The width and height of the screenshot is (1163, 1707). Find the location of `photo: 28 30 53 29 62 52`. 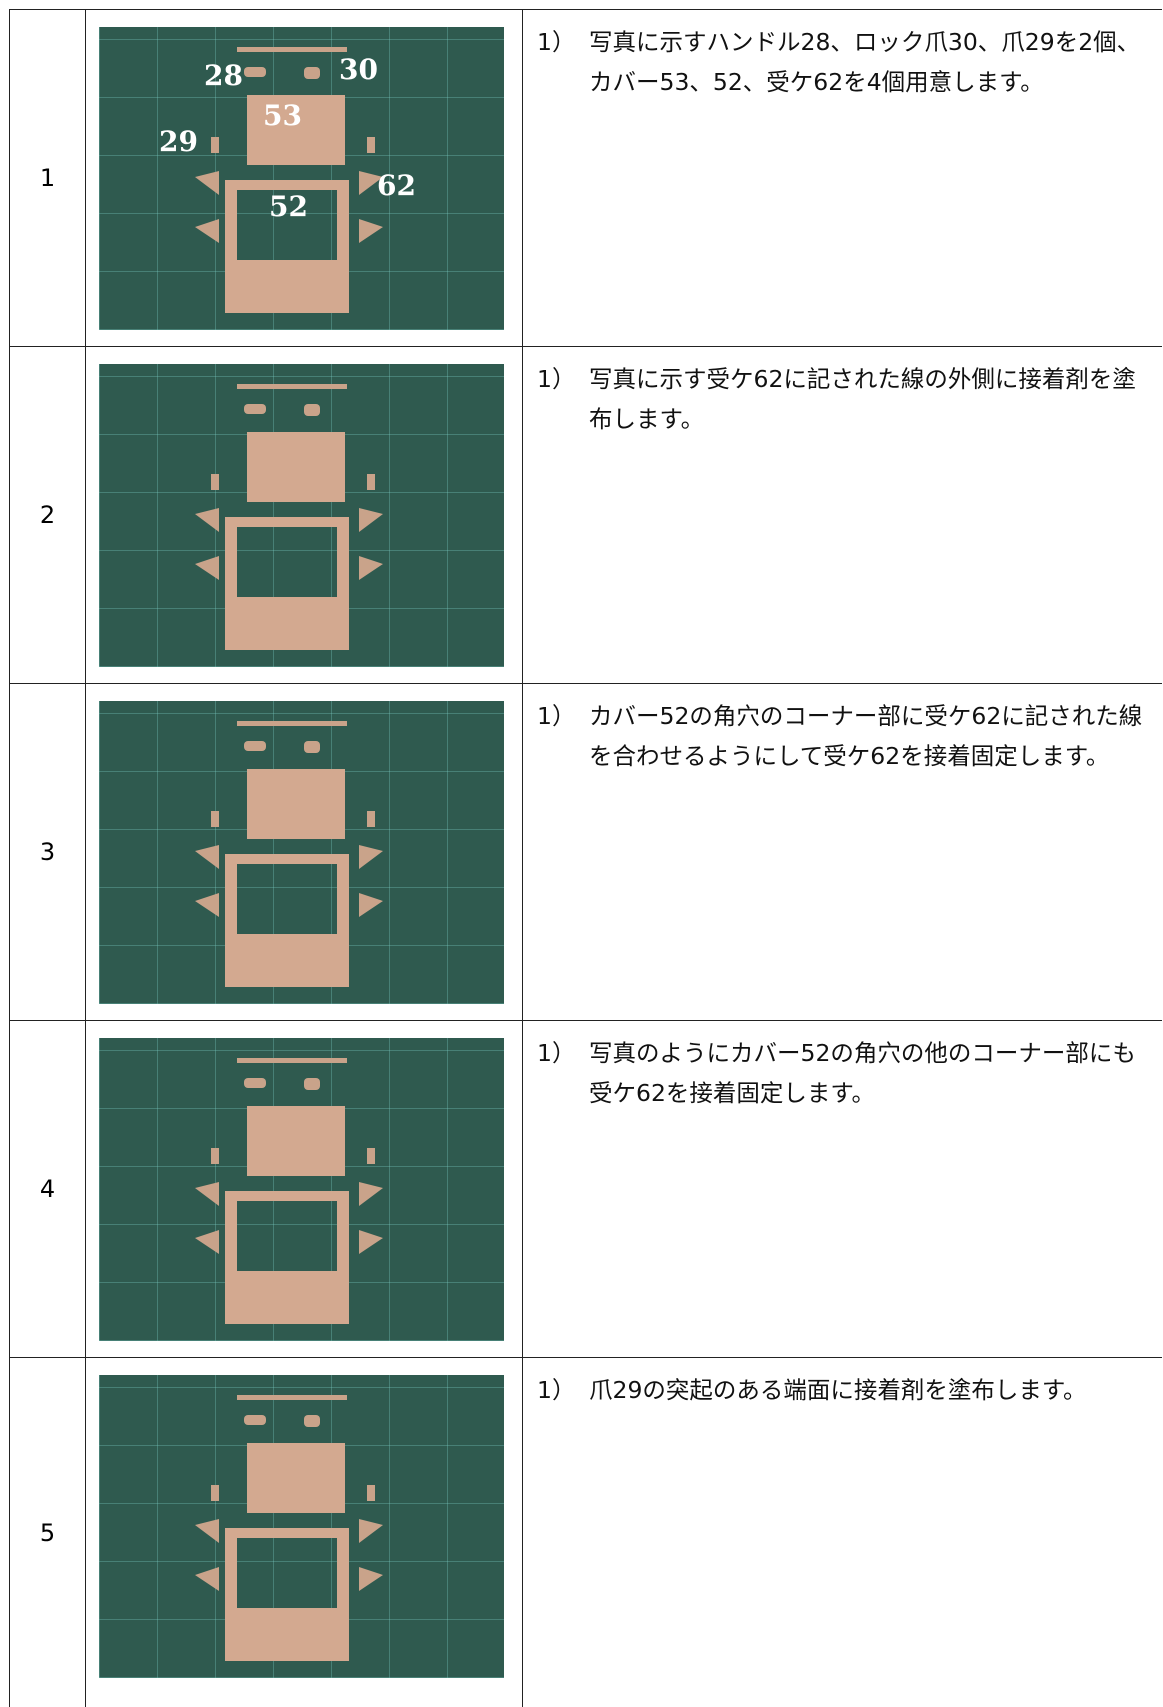

photo: 28 30 53 29 62 52 is located at coordinates (301, 178).